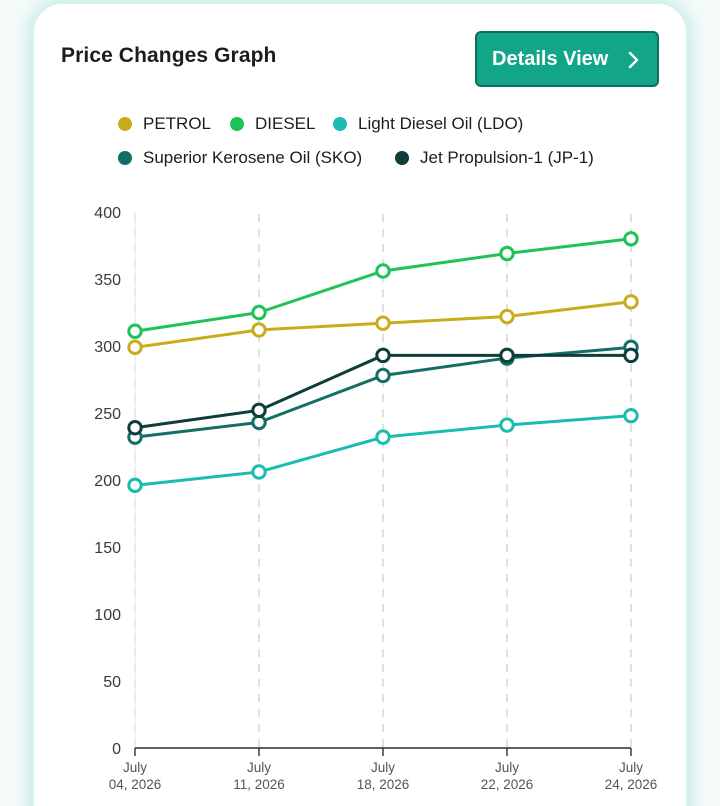 This screenshot has height=806, width=720. What do you see at coordinates (107, 280) in the screenshot?
I see `y-tick-label-7: 350` at bounding box center [107, 280].